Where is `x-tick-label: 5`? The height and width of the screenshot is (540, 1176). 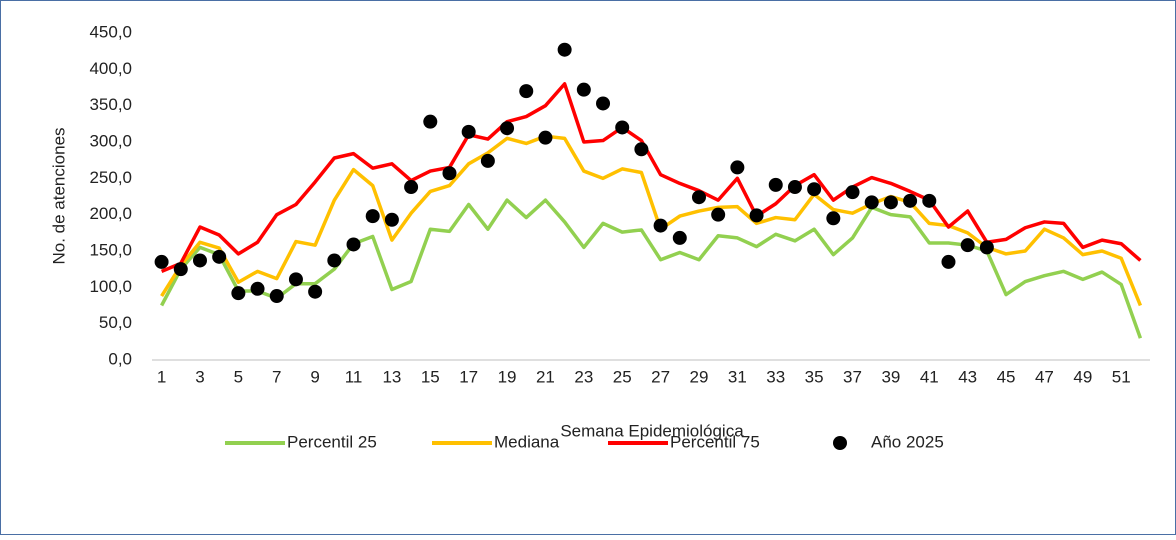
x-tick-label: 5 is located at coordinates (238, 376).